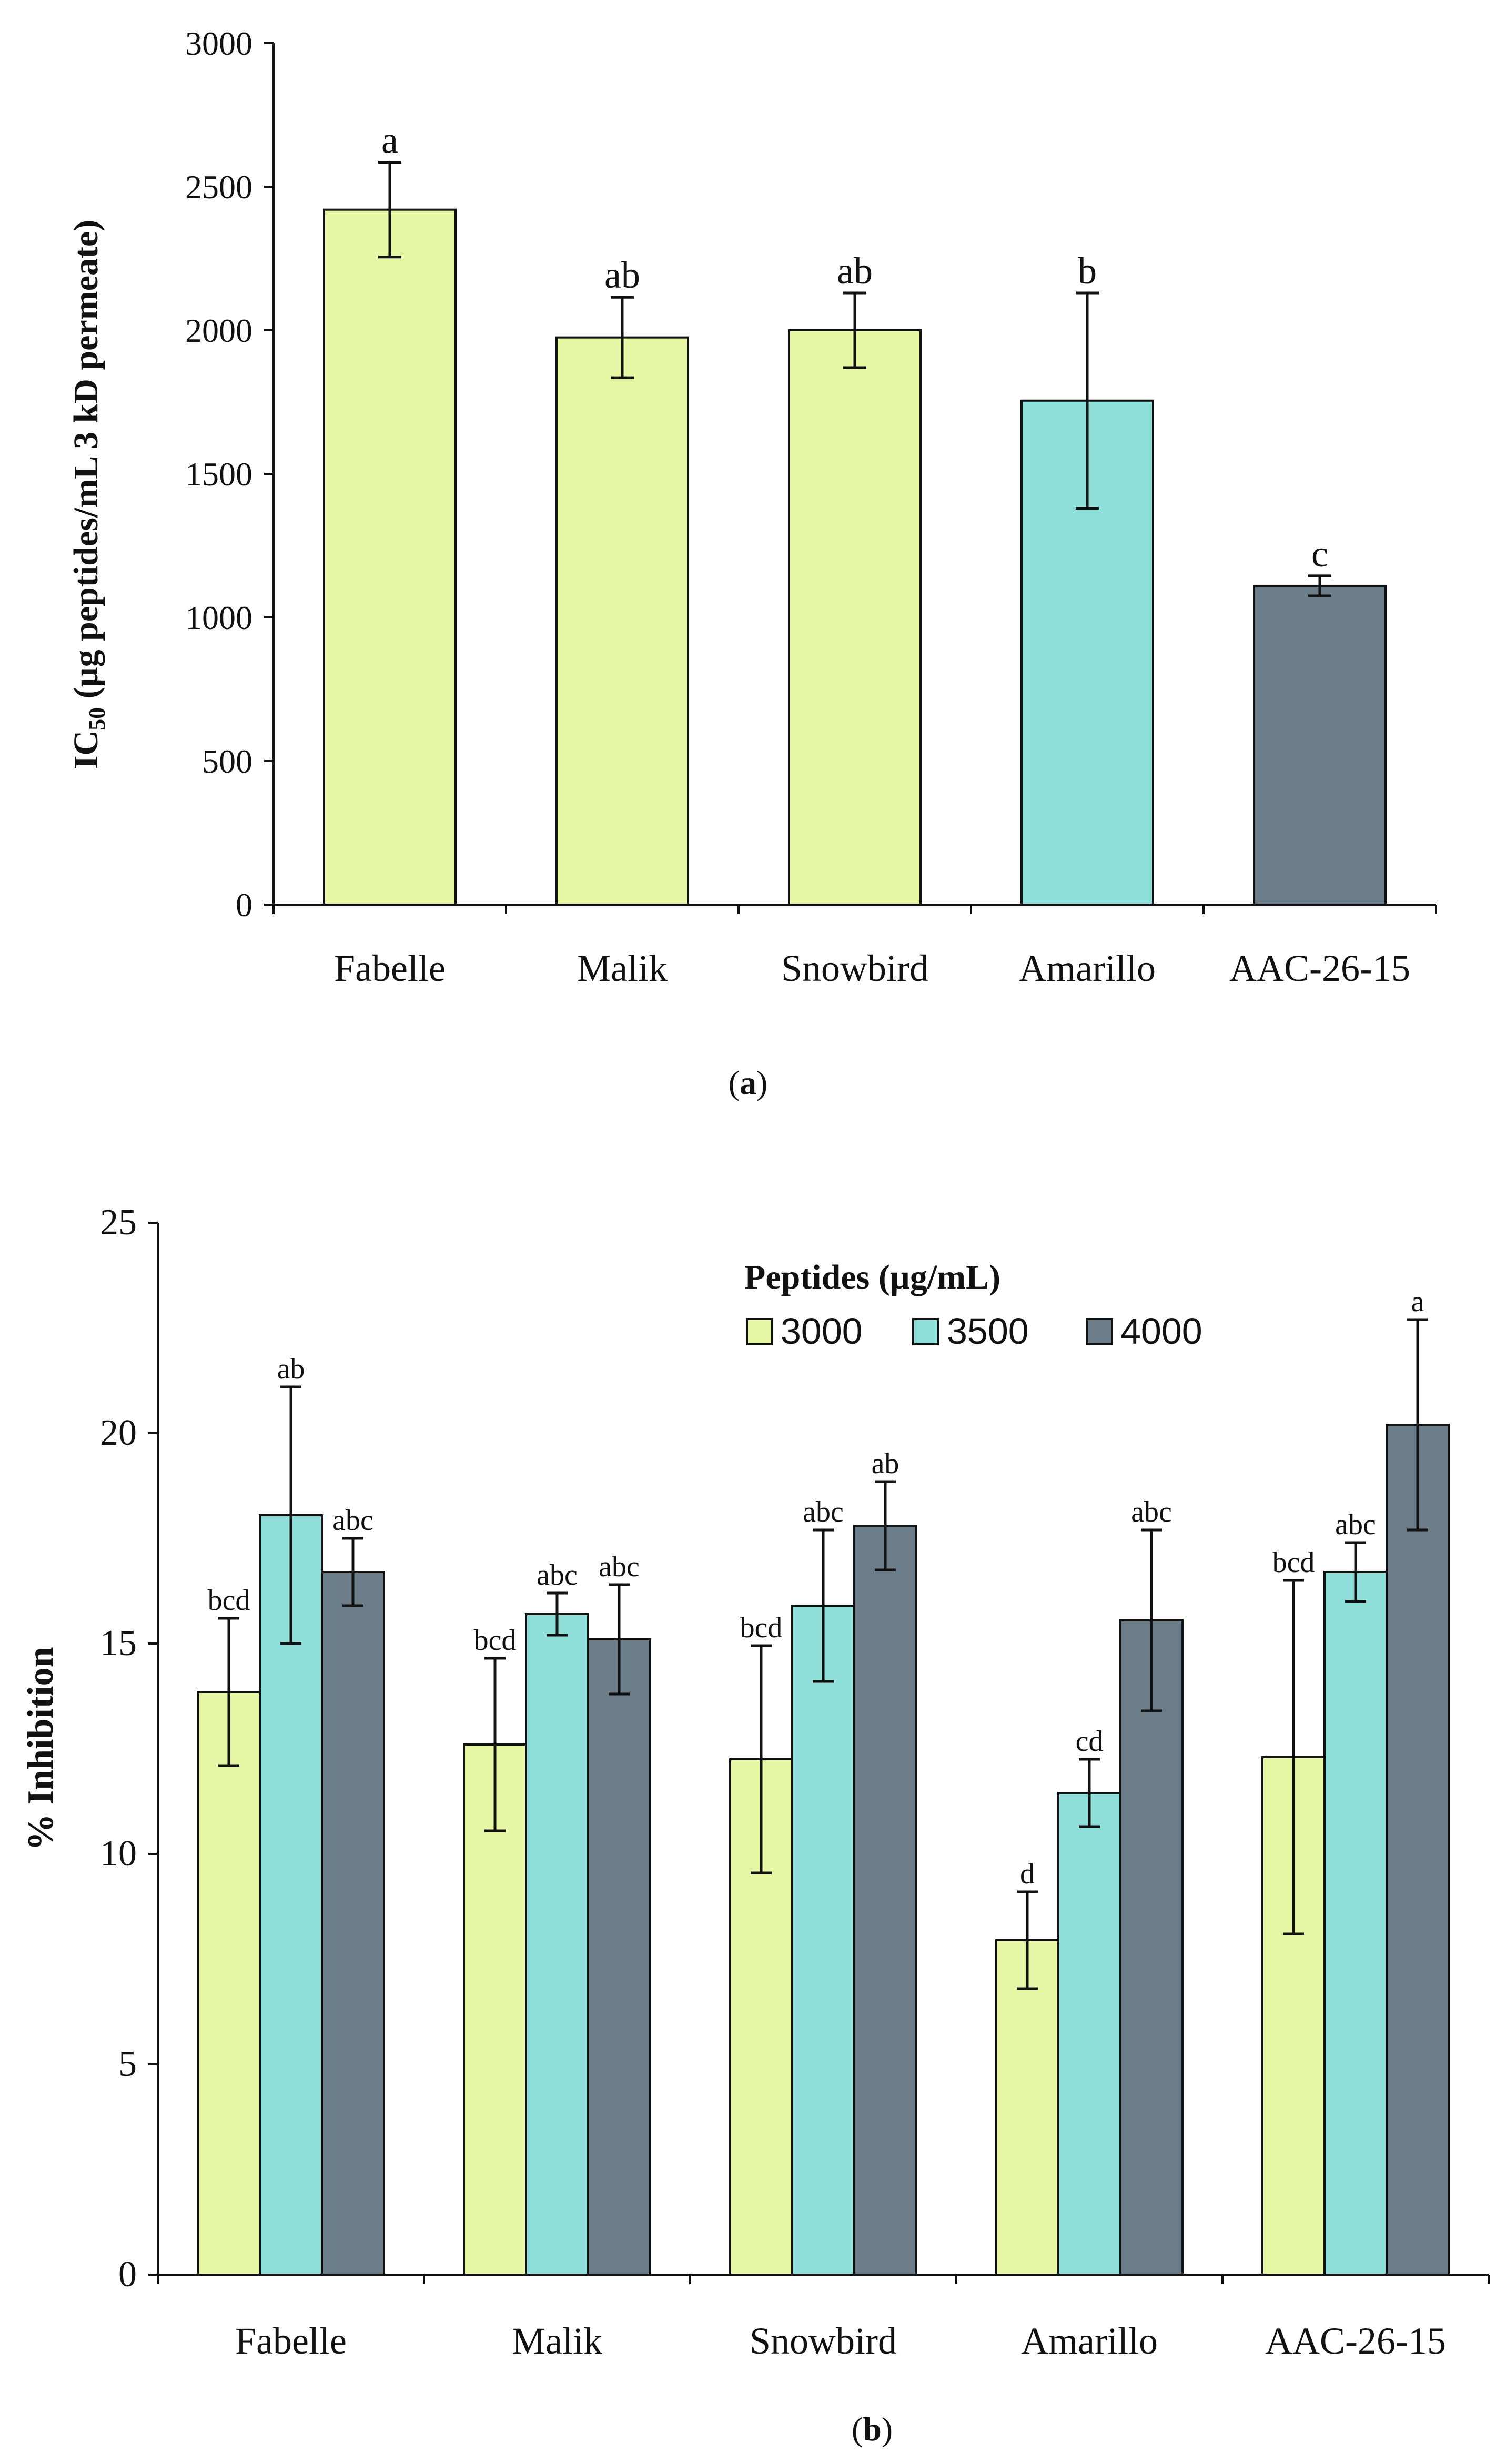 The width and height of the screenshot is (1496, 2464). Describe the element at coordinates (219, 474) in the screenshot. I see `chart-a-y-tick-label: 1500` at that location.